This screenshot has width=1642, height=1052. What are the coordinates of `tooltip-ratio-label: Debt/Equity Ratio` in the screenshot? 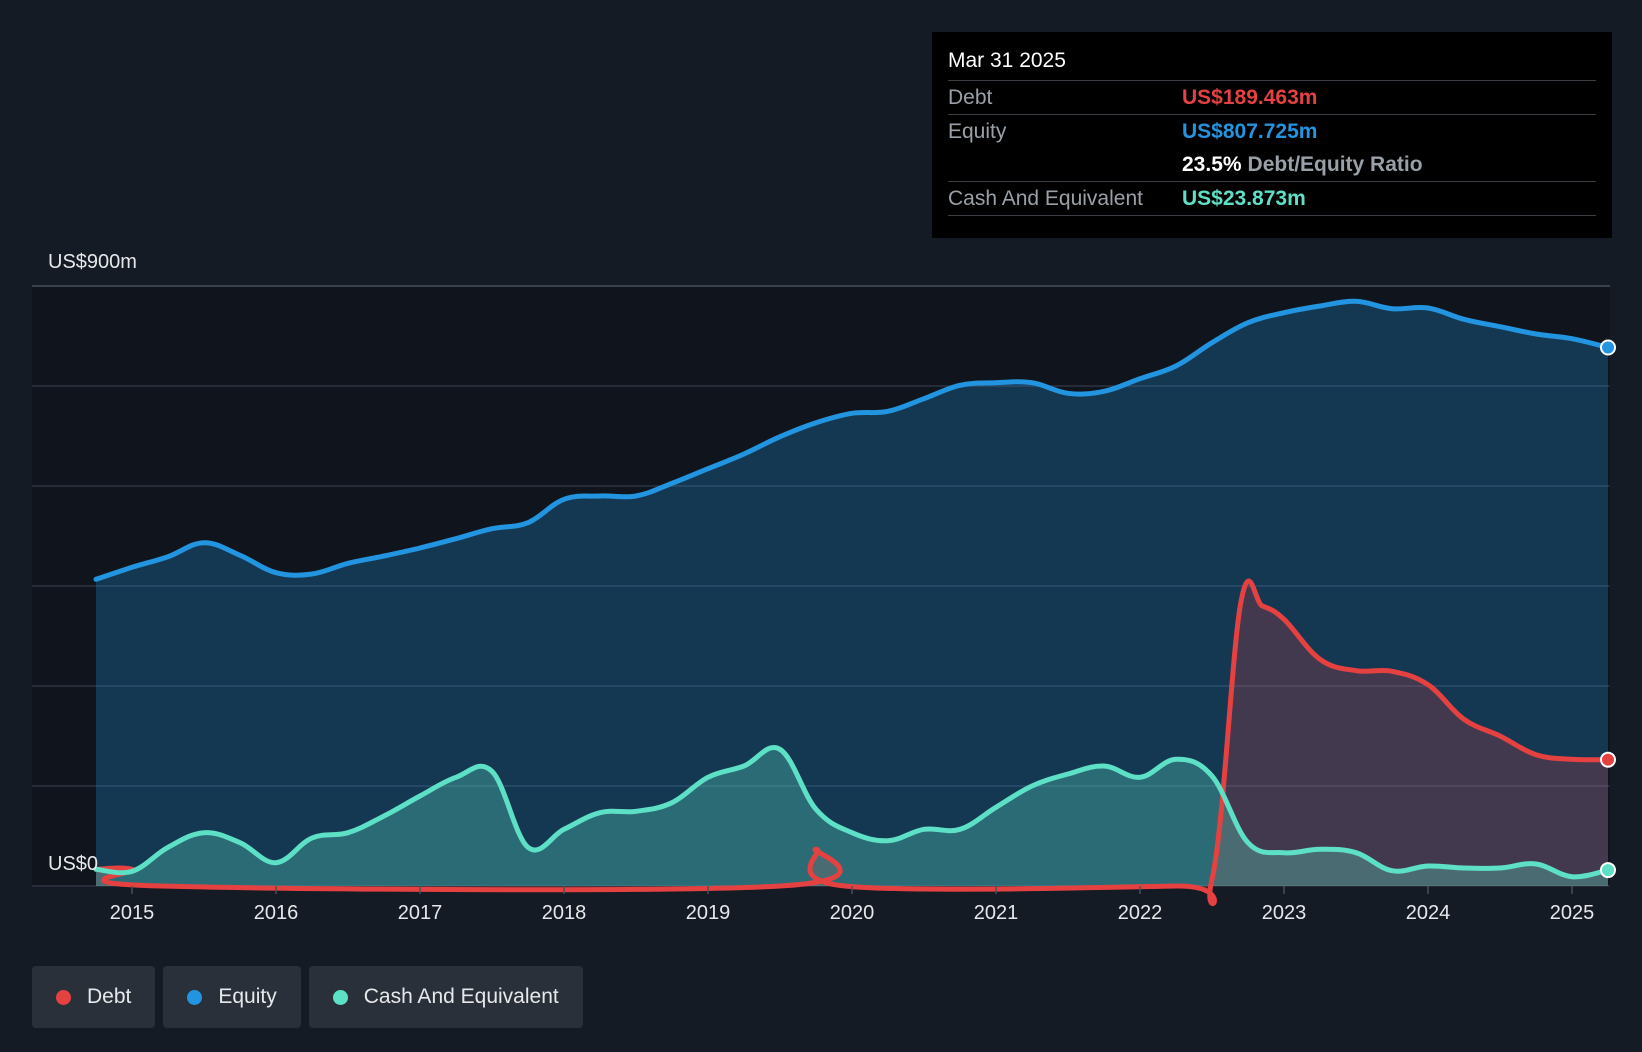 It's located at (1335, 164).